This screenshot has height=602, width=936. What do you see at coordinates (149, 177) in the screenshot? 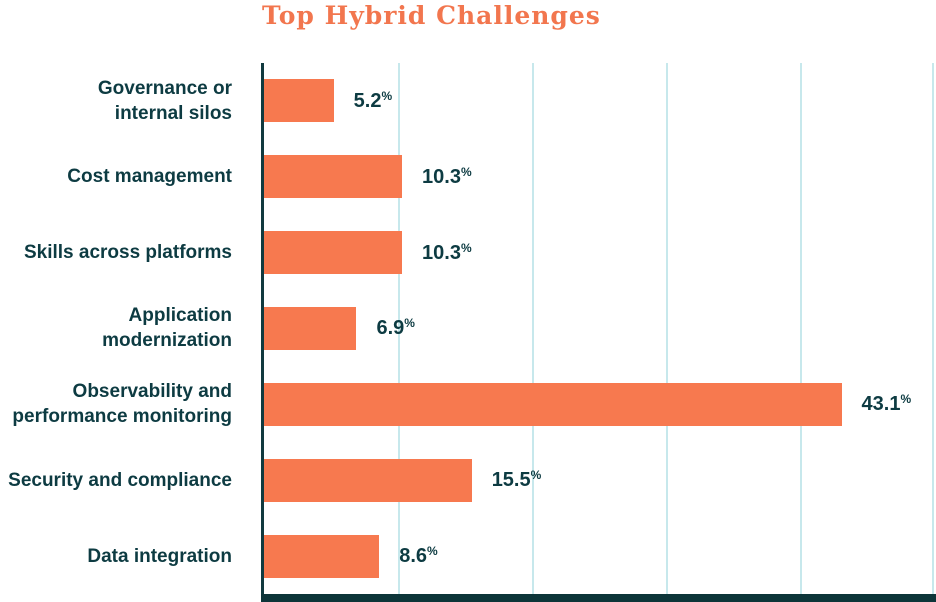
I see `category-label: Cost management` at bounding box center [149, 177].